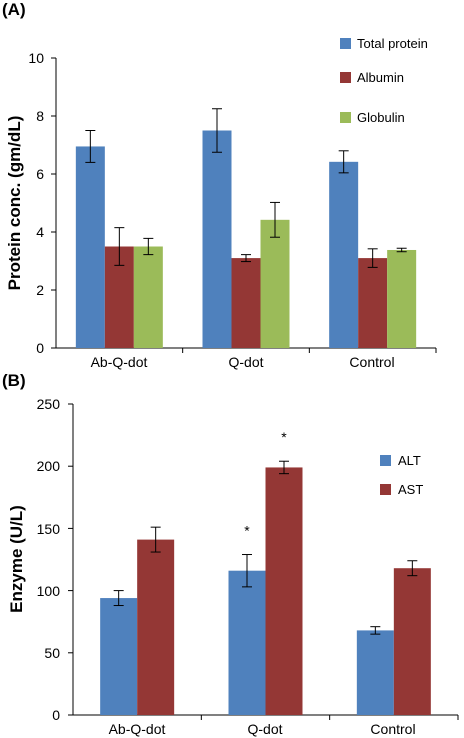 Image resolution: width=464 pixels, height=738 pixels. Describe the element at coordinates (14, 380) in the screenshot. I see `panel-b-label: (B)` at that location.